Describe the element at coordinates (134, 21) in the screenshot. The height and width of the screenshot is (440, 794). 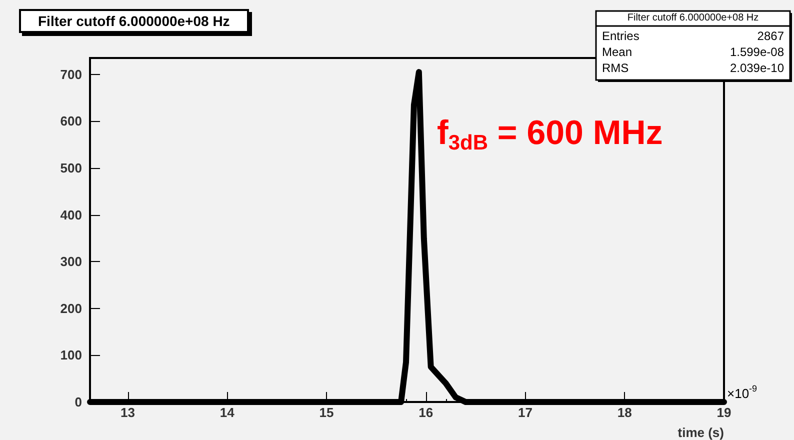
I see `chart-title: Filter cutoff 6.000000e+08 Hz` at that location.